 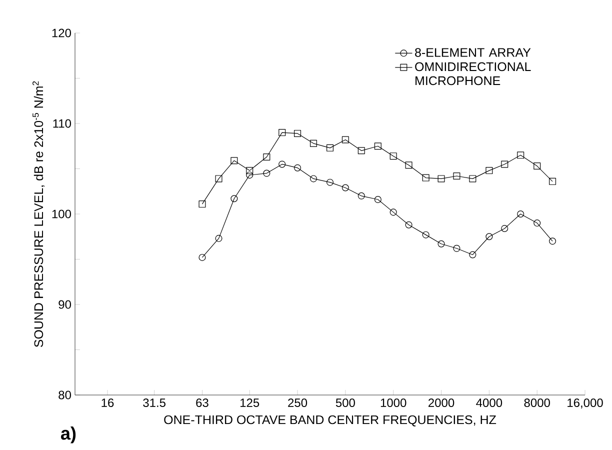 I want to click on x-tick-label: 125, so click(x=250, y=403).